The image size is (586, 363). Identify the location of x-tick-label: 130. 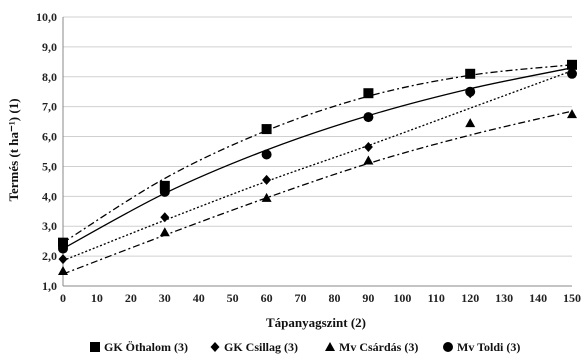
(504, 298).